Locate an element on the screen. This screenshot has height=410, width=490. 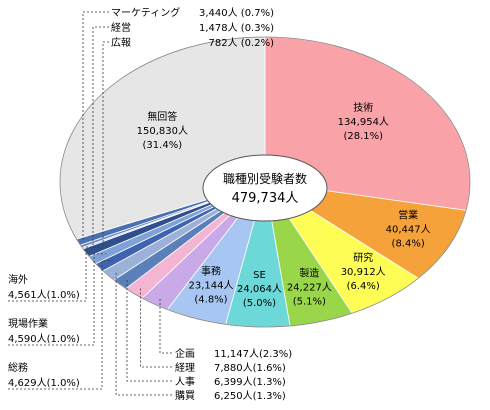
right-label-value: 7,880人(1.6%) is located at coordinates (250, 368).